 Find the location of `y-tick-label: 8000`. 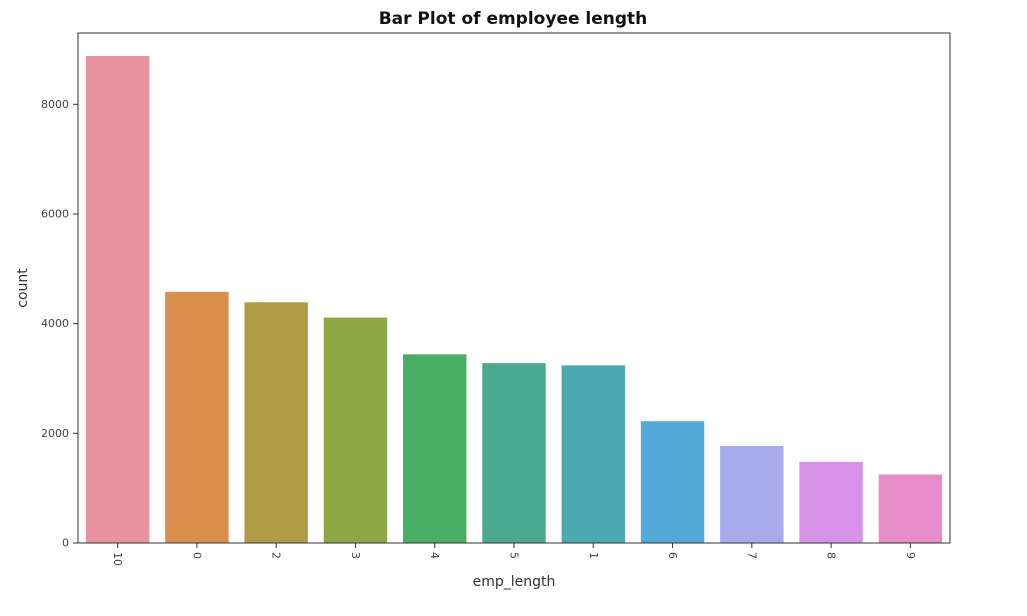

y-tick-label: 8000 is located at coordinates (55, 104).